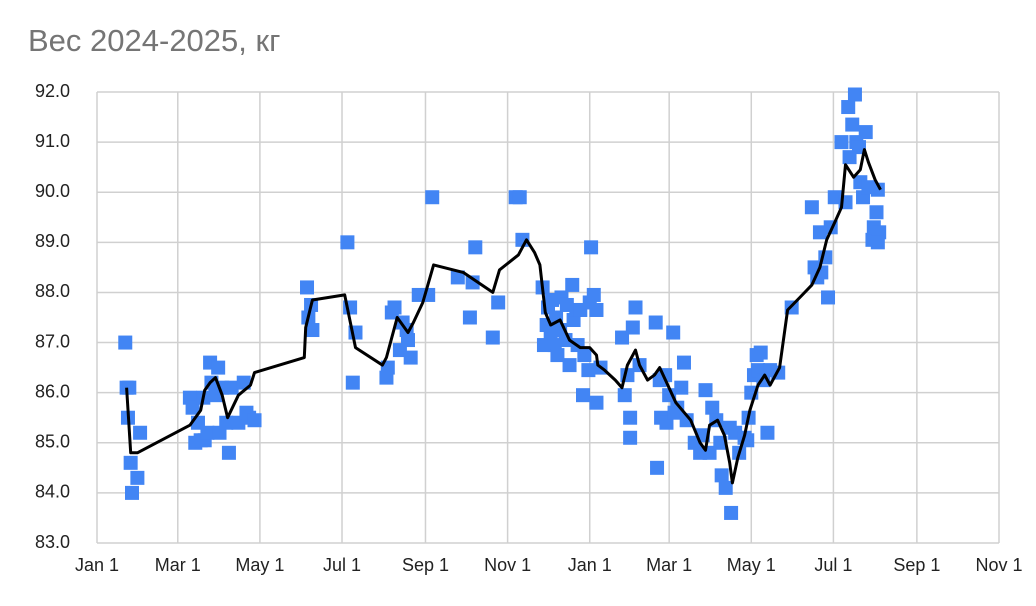 This screenshot has width=1036, height=606. Describe the element at coordinates (52, 442) in the screenshot. I see `y-tick-label: 85.0` at that location.